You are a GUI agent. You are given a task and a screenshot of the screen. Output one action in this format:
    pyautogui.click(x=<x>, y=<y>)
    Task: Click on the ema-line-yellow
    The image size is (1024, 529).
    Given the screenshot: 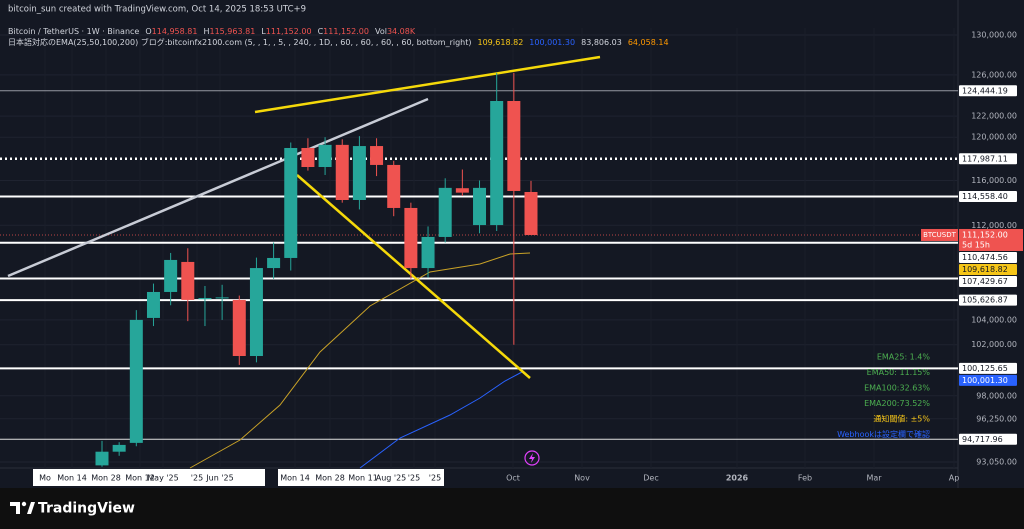 What is the action you would take?
    pyautogui.click(x=360, y=360)
    